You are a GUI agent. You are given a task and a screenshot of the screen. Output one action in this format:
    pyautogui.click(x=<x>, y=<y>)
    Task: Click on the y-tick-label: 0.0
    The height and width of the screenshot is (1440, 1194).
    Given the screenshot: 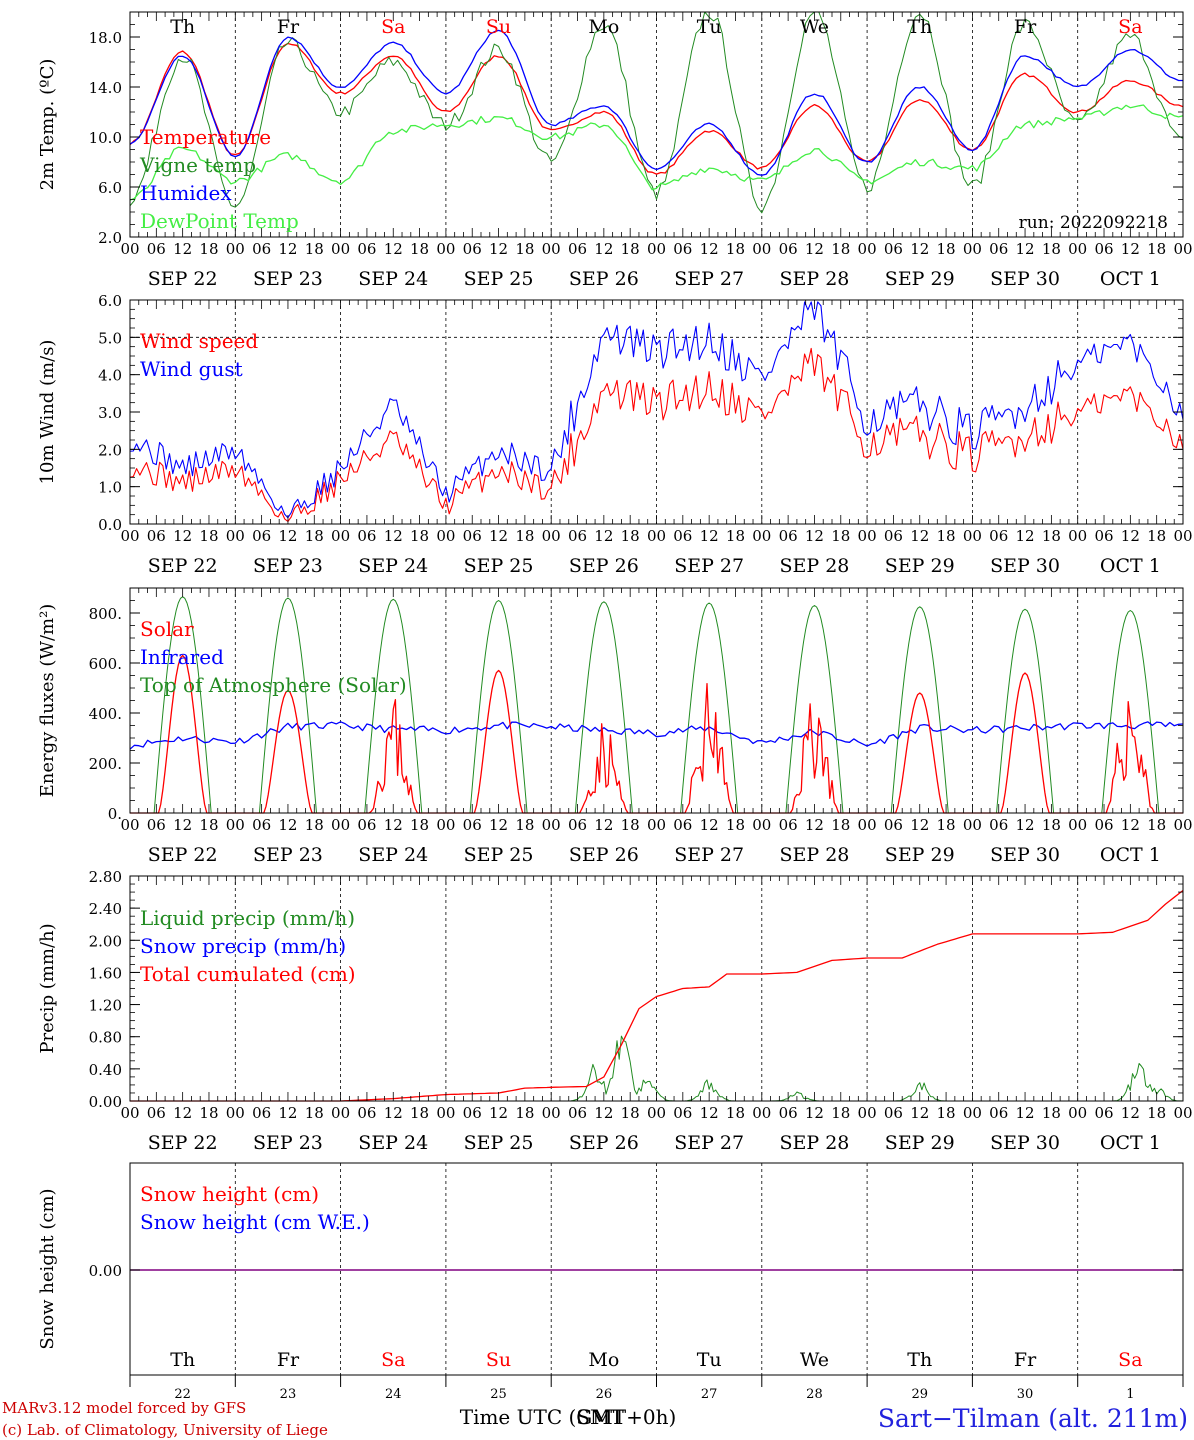 What is the action you would take?
    pyautogui.click(x=110, y=525)
    